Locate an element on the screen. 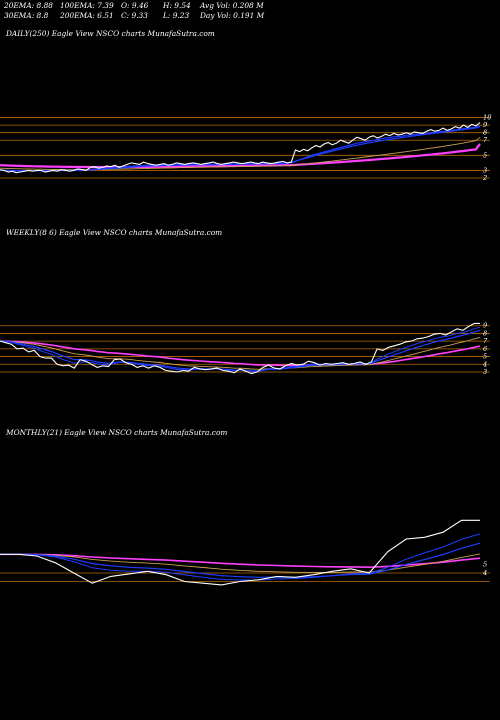  open-readout: O: 9.46 is located at coordinates (135, 5).